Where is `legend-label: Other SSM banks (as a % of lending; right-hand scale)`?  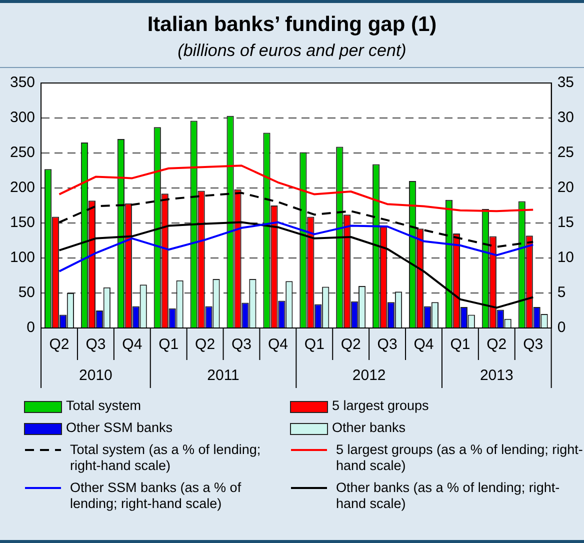 legend-label: Other SSM banks (as a % of lending; right-hand scale) is located at coordinates (156, 496).